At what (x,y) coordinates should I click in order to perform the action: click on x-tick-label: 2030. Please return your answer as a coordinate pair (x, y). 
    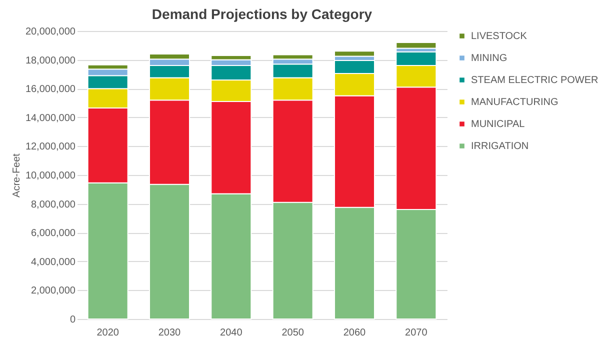
    Looking at the image, I should click on (170, 333).